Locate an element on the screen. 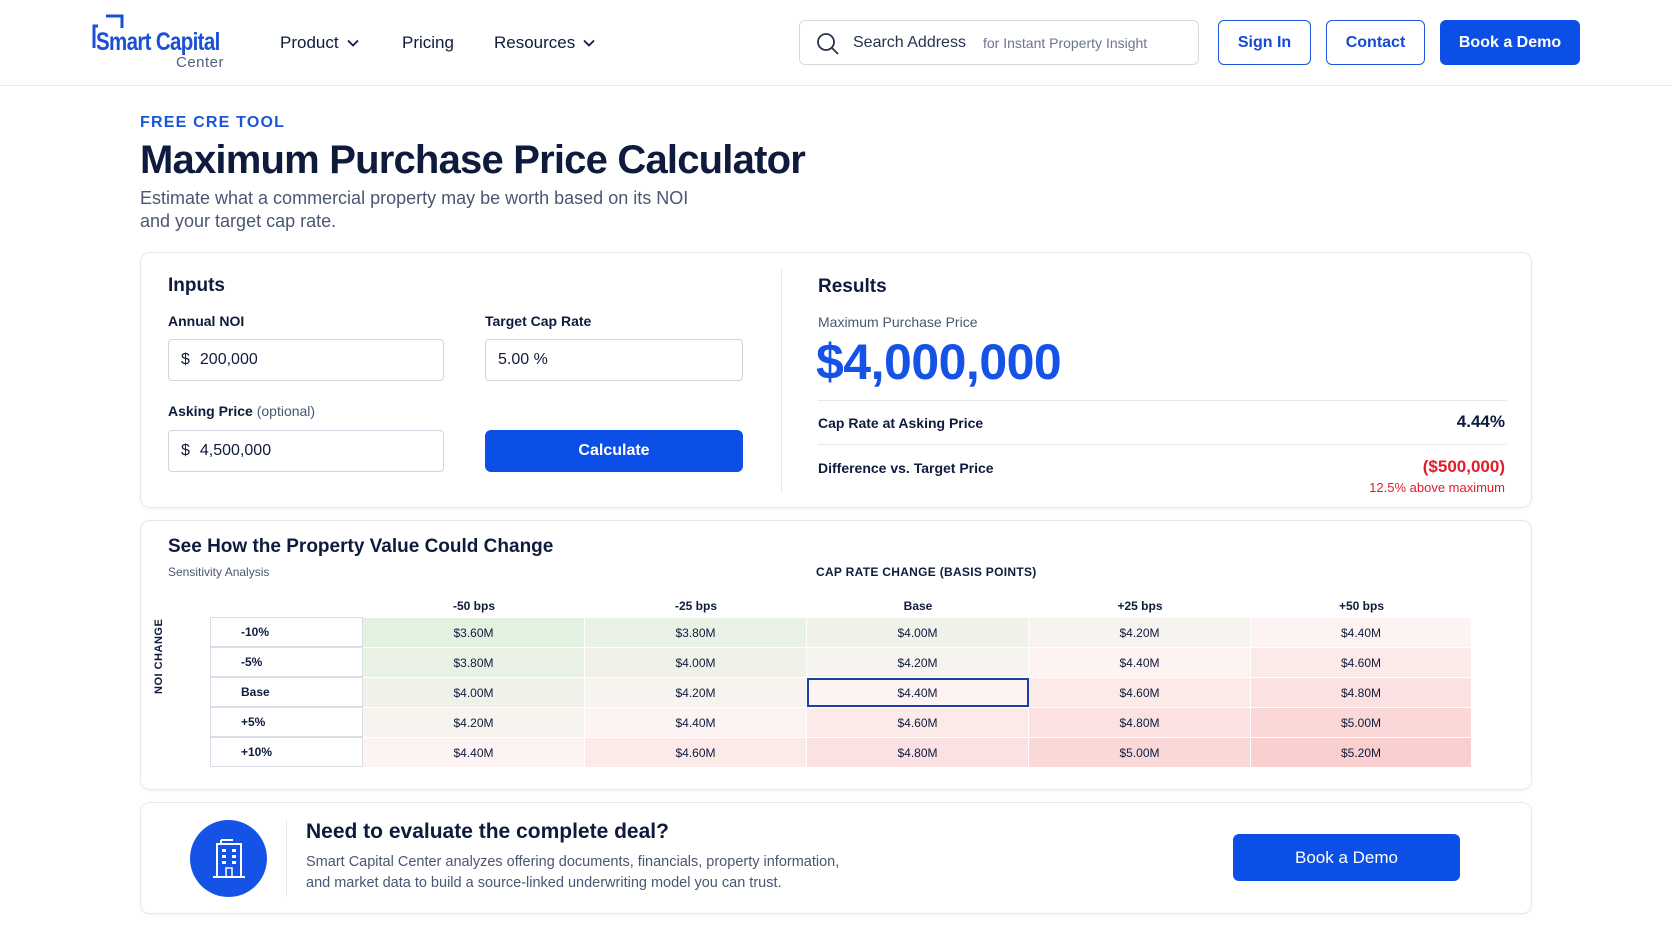 This screenshot has height=941, width=1672. page-title: Maximum Purchase Price Calculator is located at coordinates (473, 160).